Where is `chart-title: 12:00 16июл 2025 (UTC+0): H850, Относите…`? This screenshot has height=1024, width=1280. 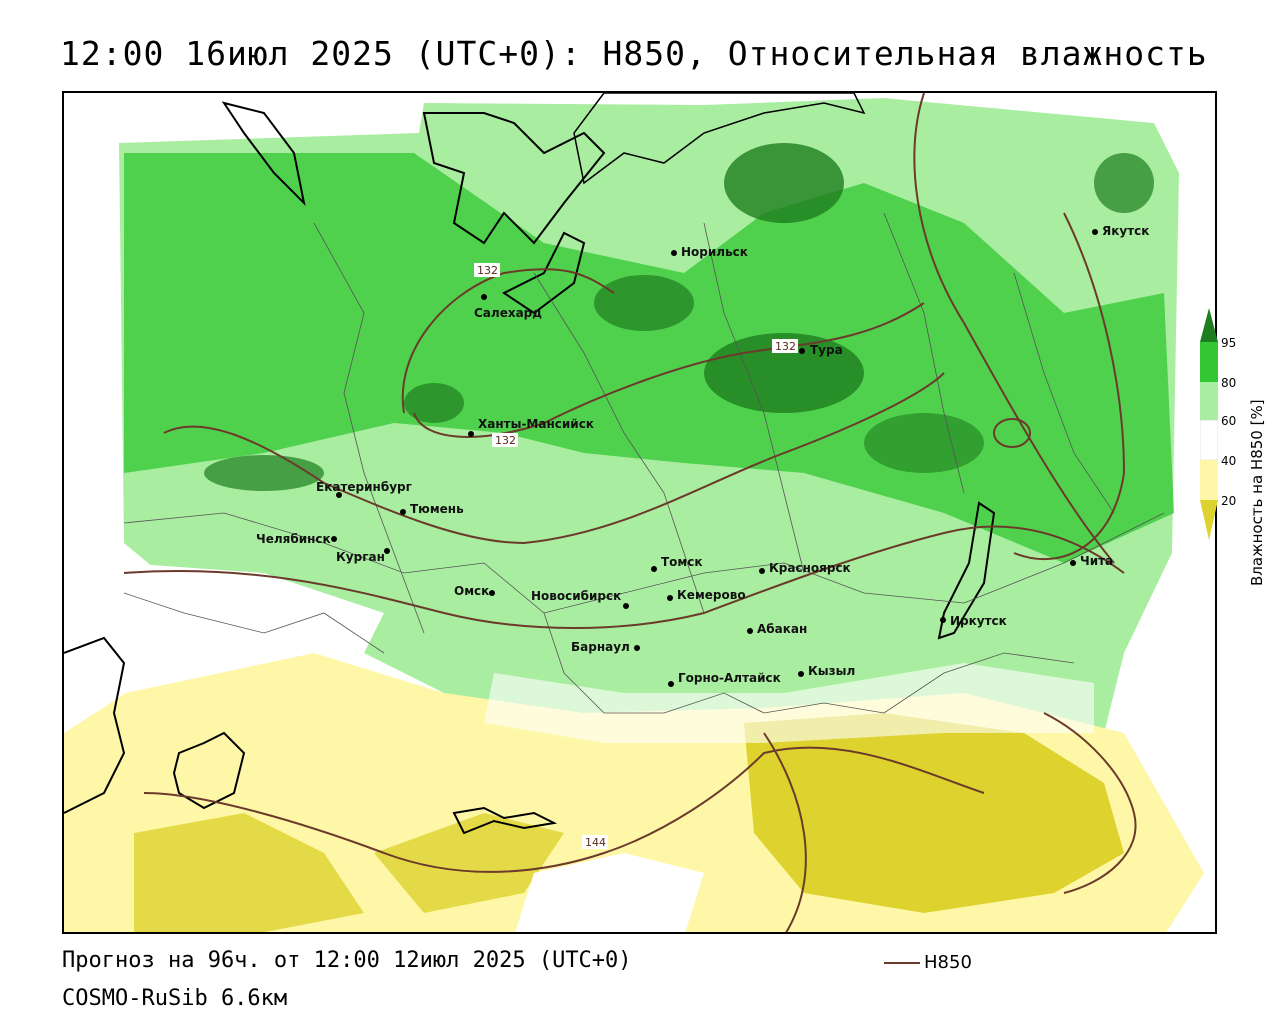
chart-title: 12:00 16июл 2025 (UTC+0): H850, Относите… is located at coordinates (634, 53).